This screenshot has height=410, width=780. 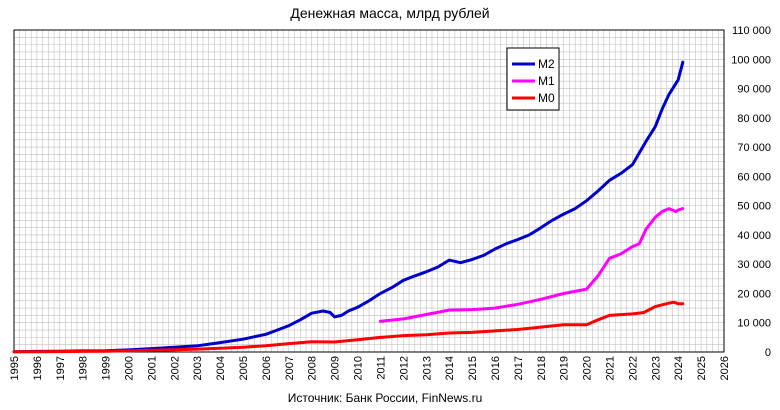 I want to click on y-tick-label: 70 000, so click(x=754, y=148).